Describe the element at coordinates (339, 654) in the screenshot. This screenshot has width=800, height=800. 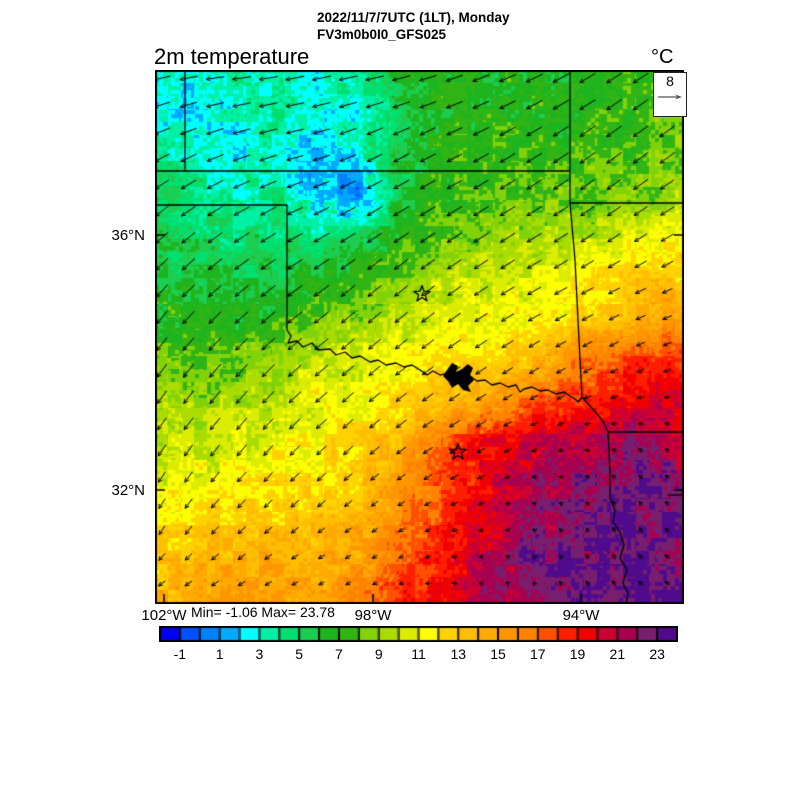
I see `colorbar-tick-label: 7` at that location.